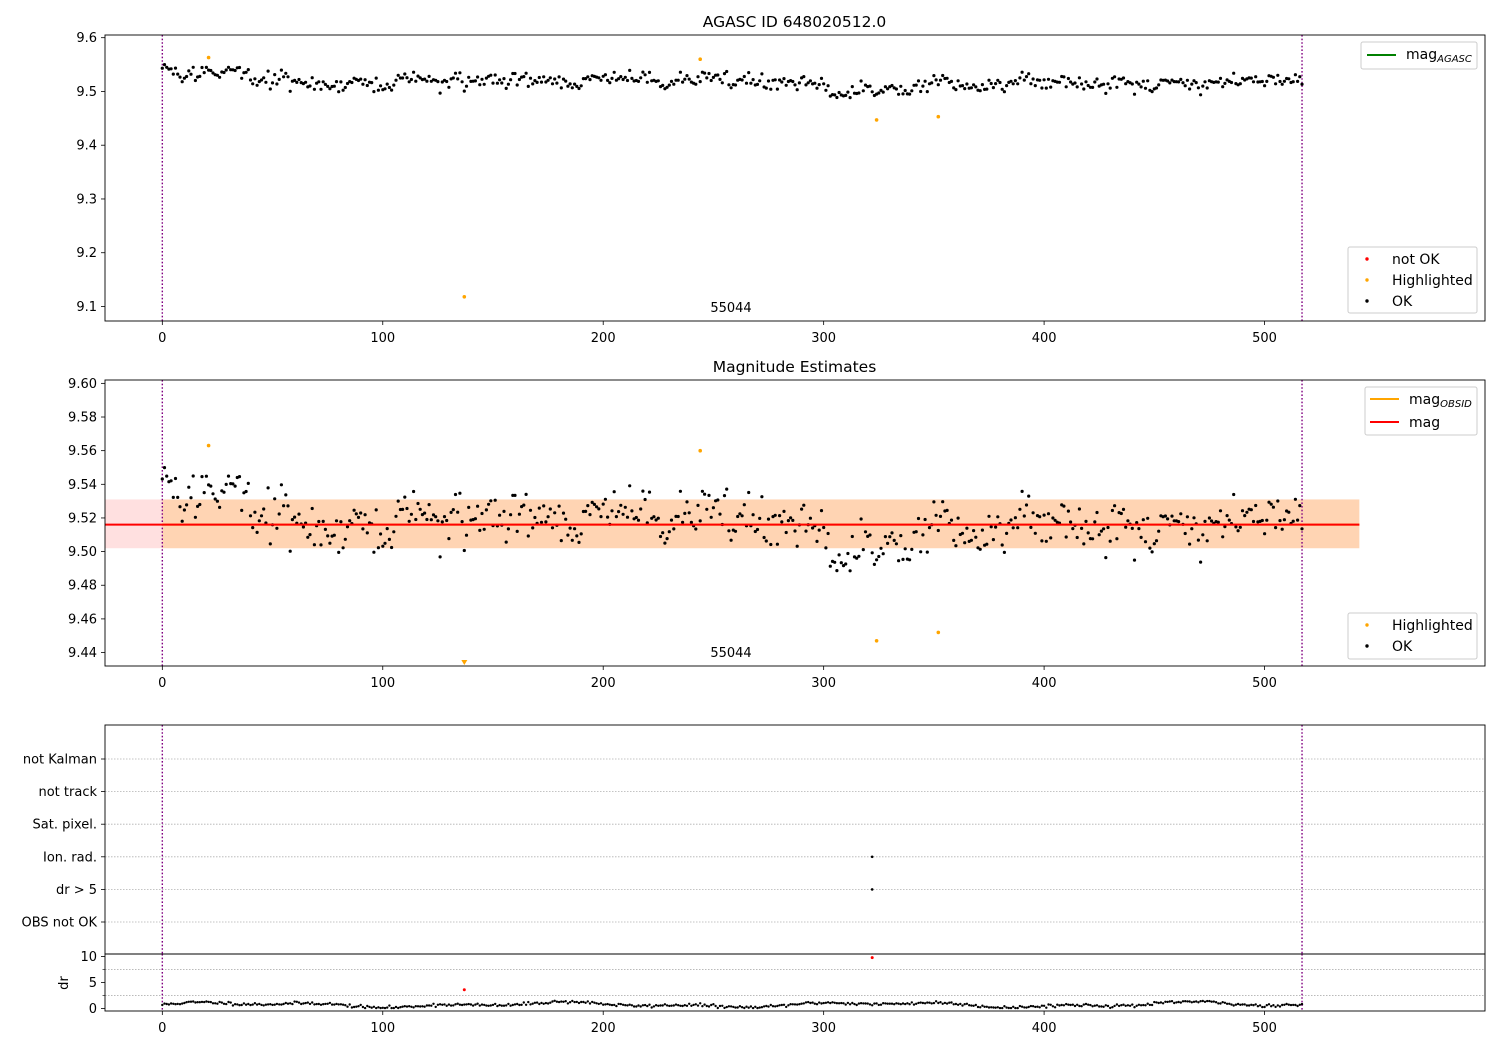  I want to click on magnitude-legend-highlighted-marker, so click(1367, 625).